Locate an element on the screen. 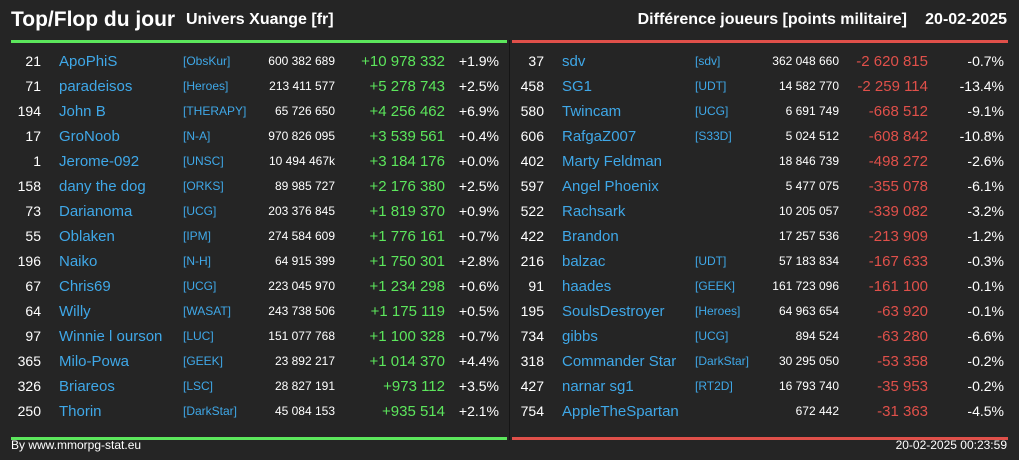 The image size is (1019, 460). player-link: Oblaken is located at coordinates (87, 236).